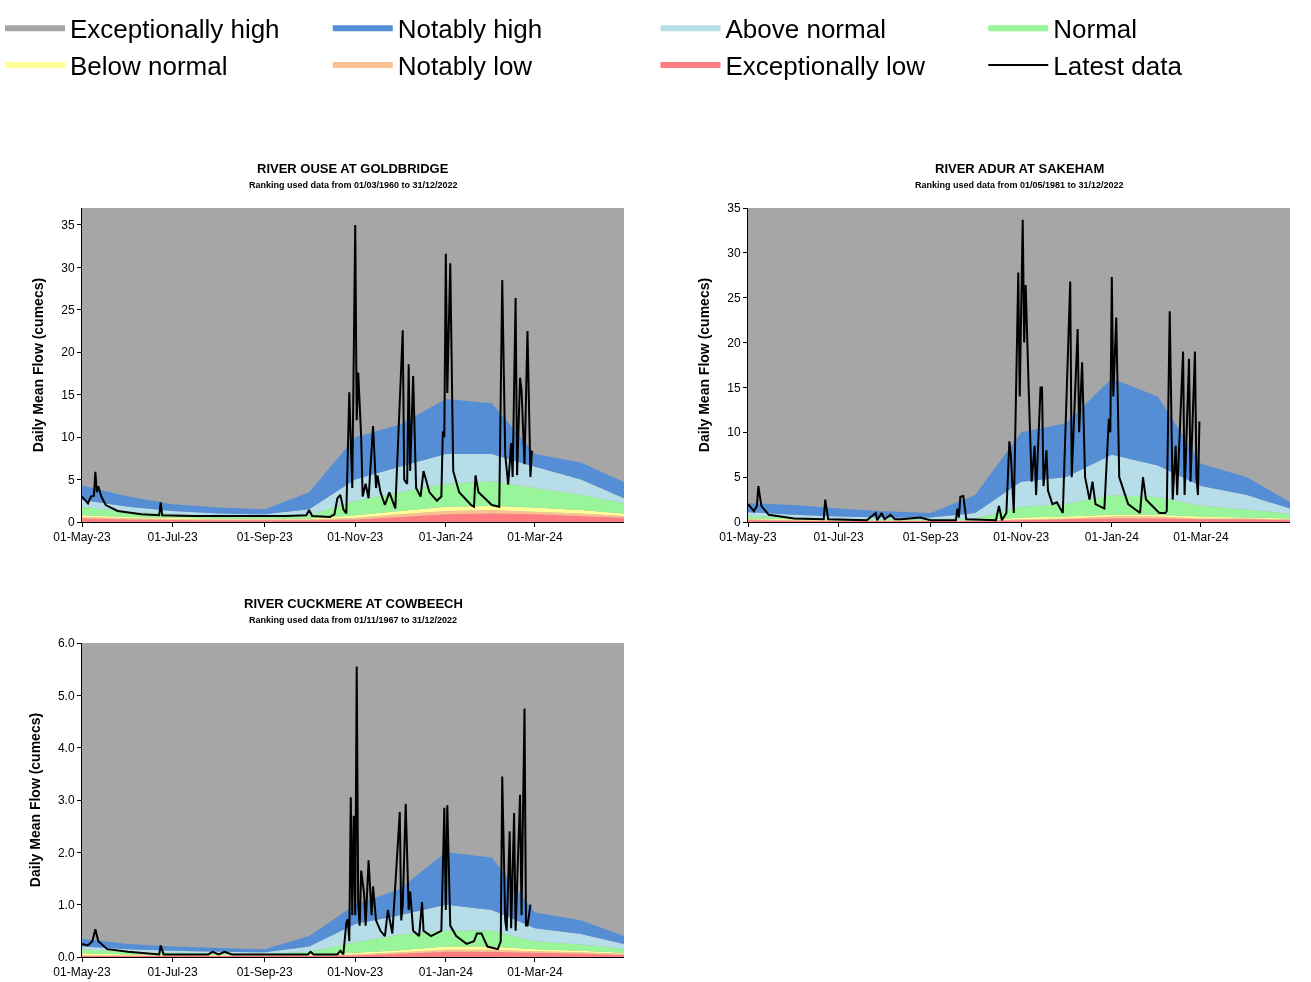 Image resolution: width=1311 pixels, height=982 pixels. Describe the element at coordinates (66, 957) in the screenshot. I see `y-tick-label: 0.0` at that location.